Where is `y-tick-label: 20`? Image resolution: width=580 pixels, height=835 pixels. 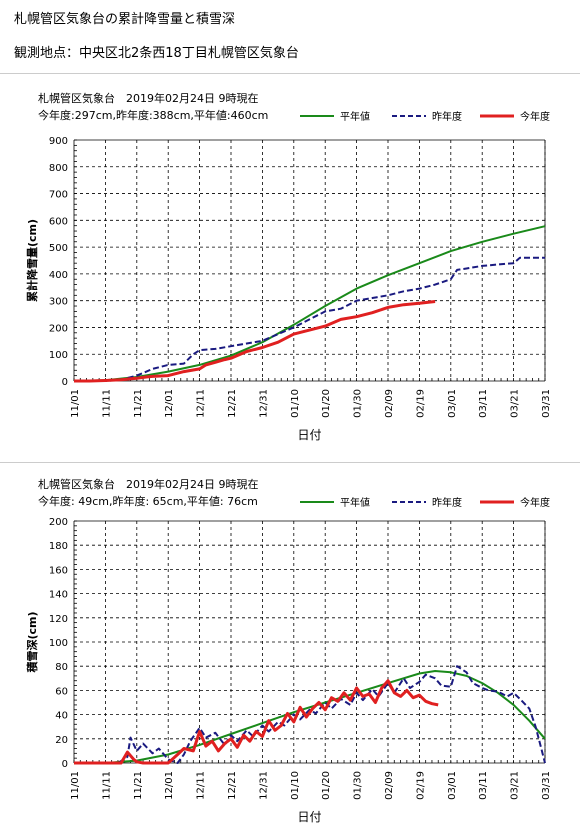
y-tick-label: 20 is located at coordinates (61, 740).